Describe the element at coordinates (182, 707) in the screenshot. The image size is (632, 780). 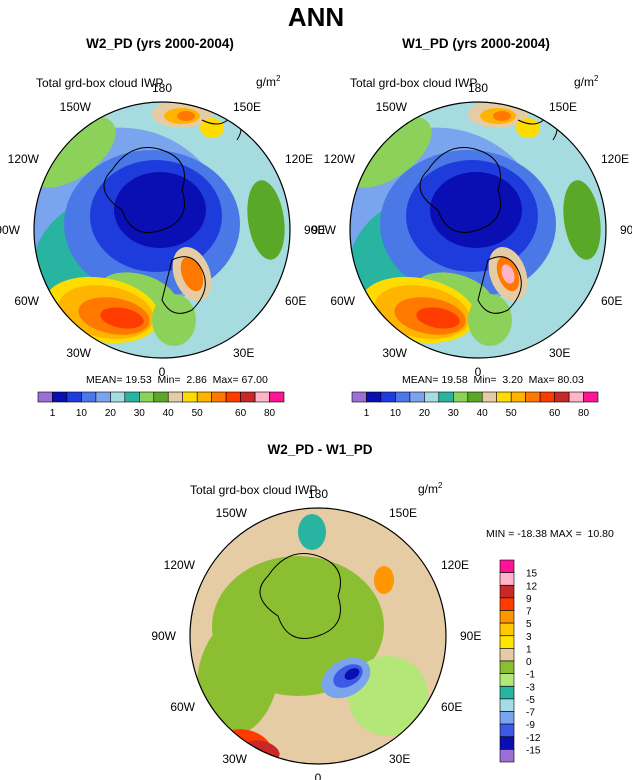
I see `longitude-label: 60W` at that location.